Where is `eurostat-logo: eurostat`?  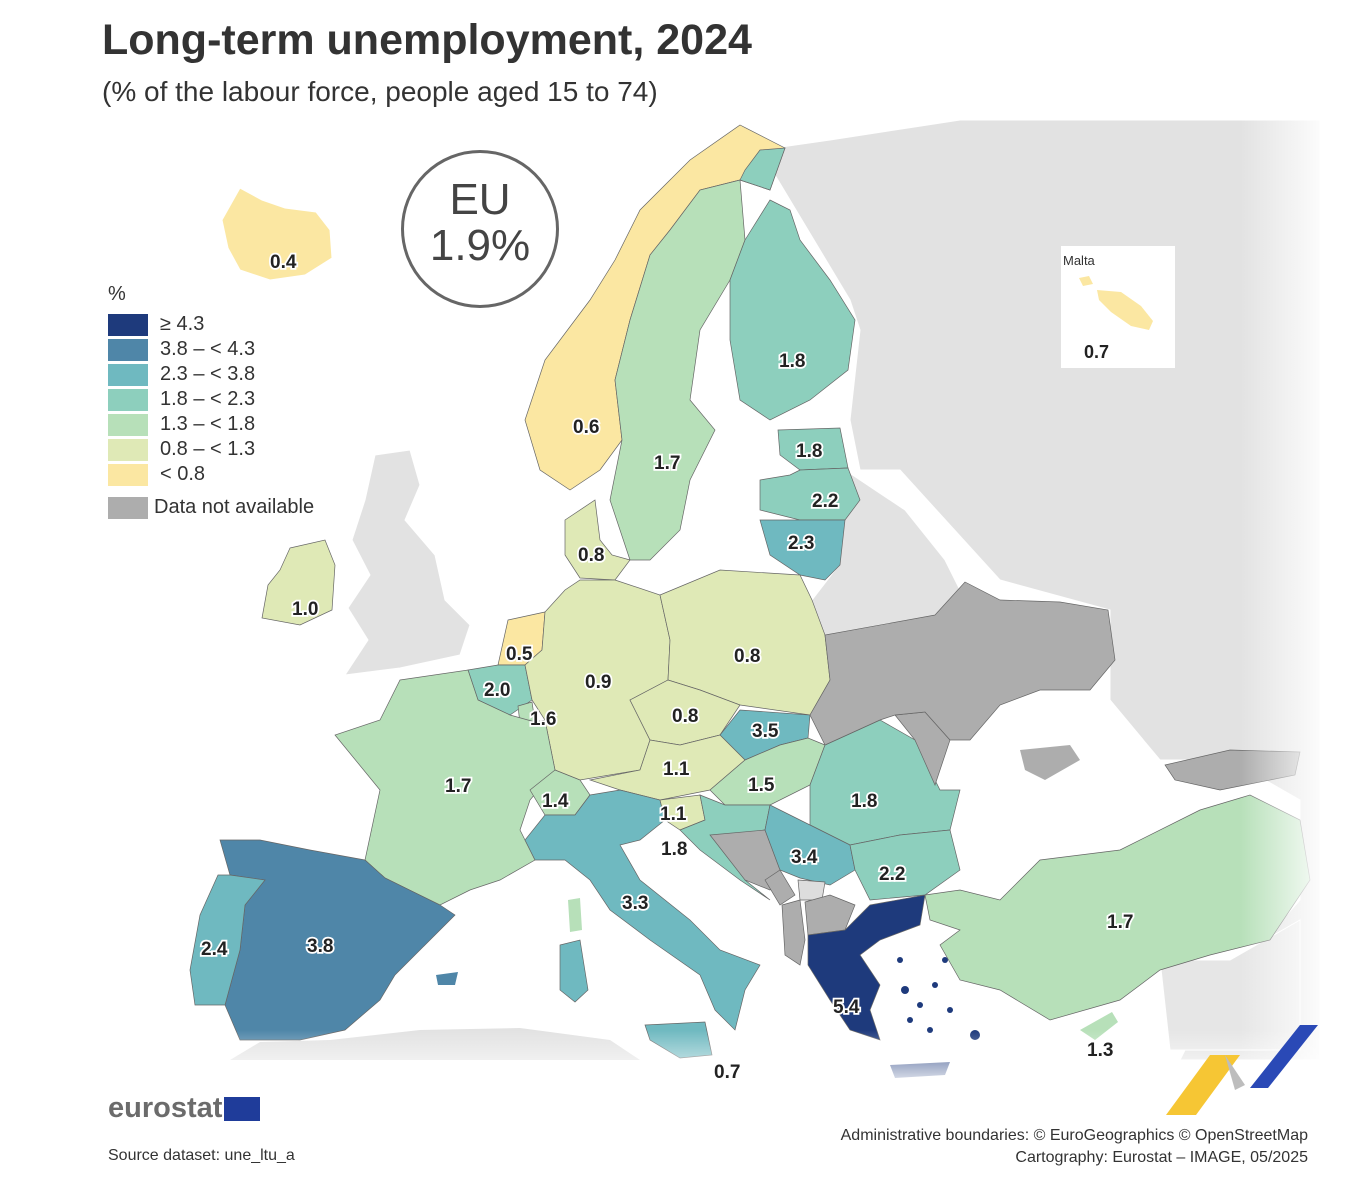
eurostat-logo: eurostat is located at coordinates (184, 1108).